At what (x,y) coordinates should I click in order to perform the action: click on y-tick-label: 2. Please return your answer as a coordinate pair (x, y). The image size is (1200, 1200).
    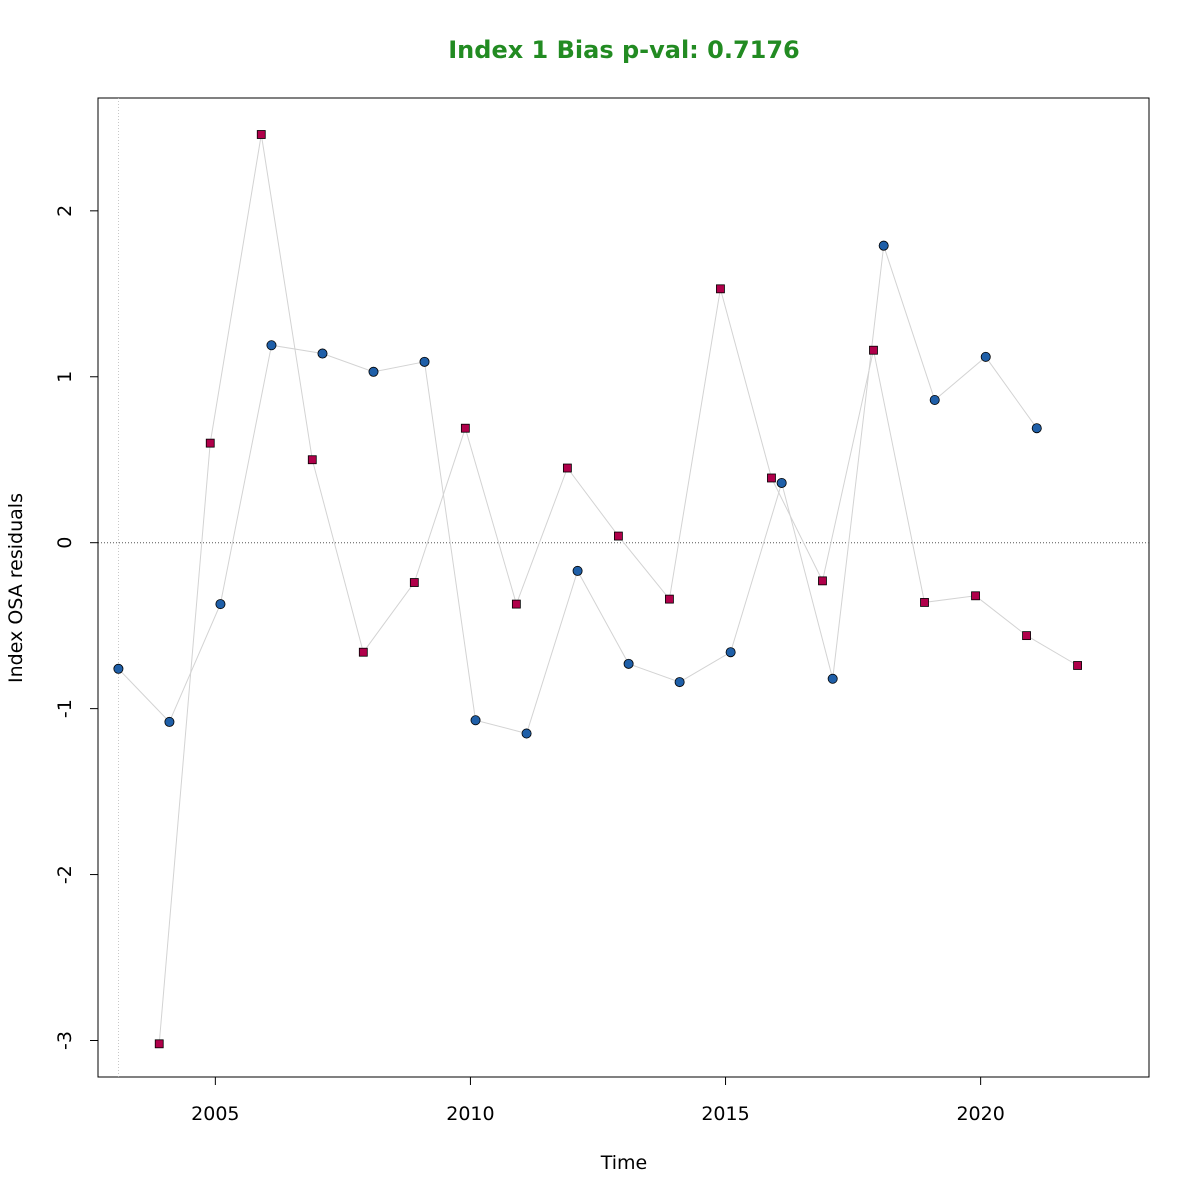
    Looking at the image, I should click on (65, 211).